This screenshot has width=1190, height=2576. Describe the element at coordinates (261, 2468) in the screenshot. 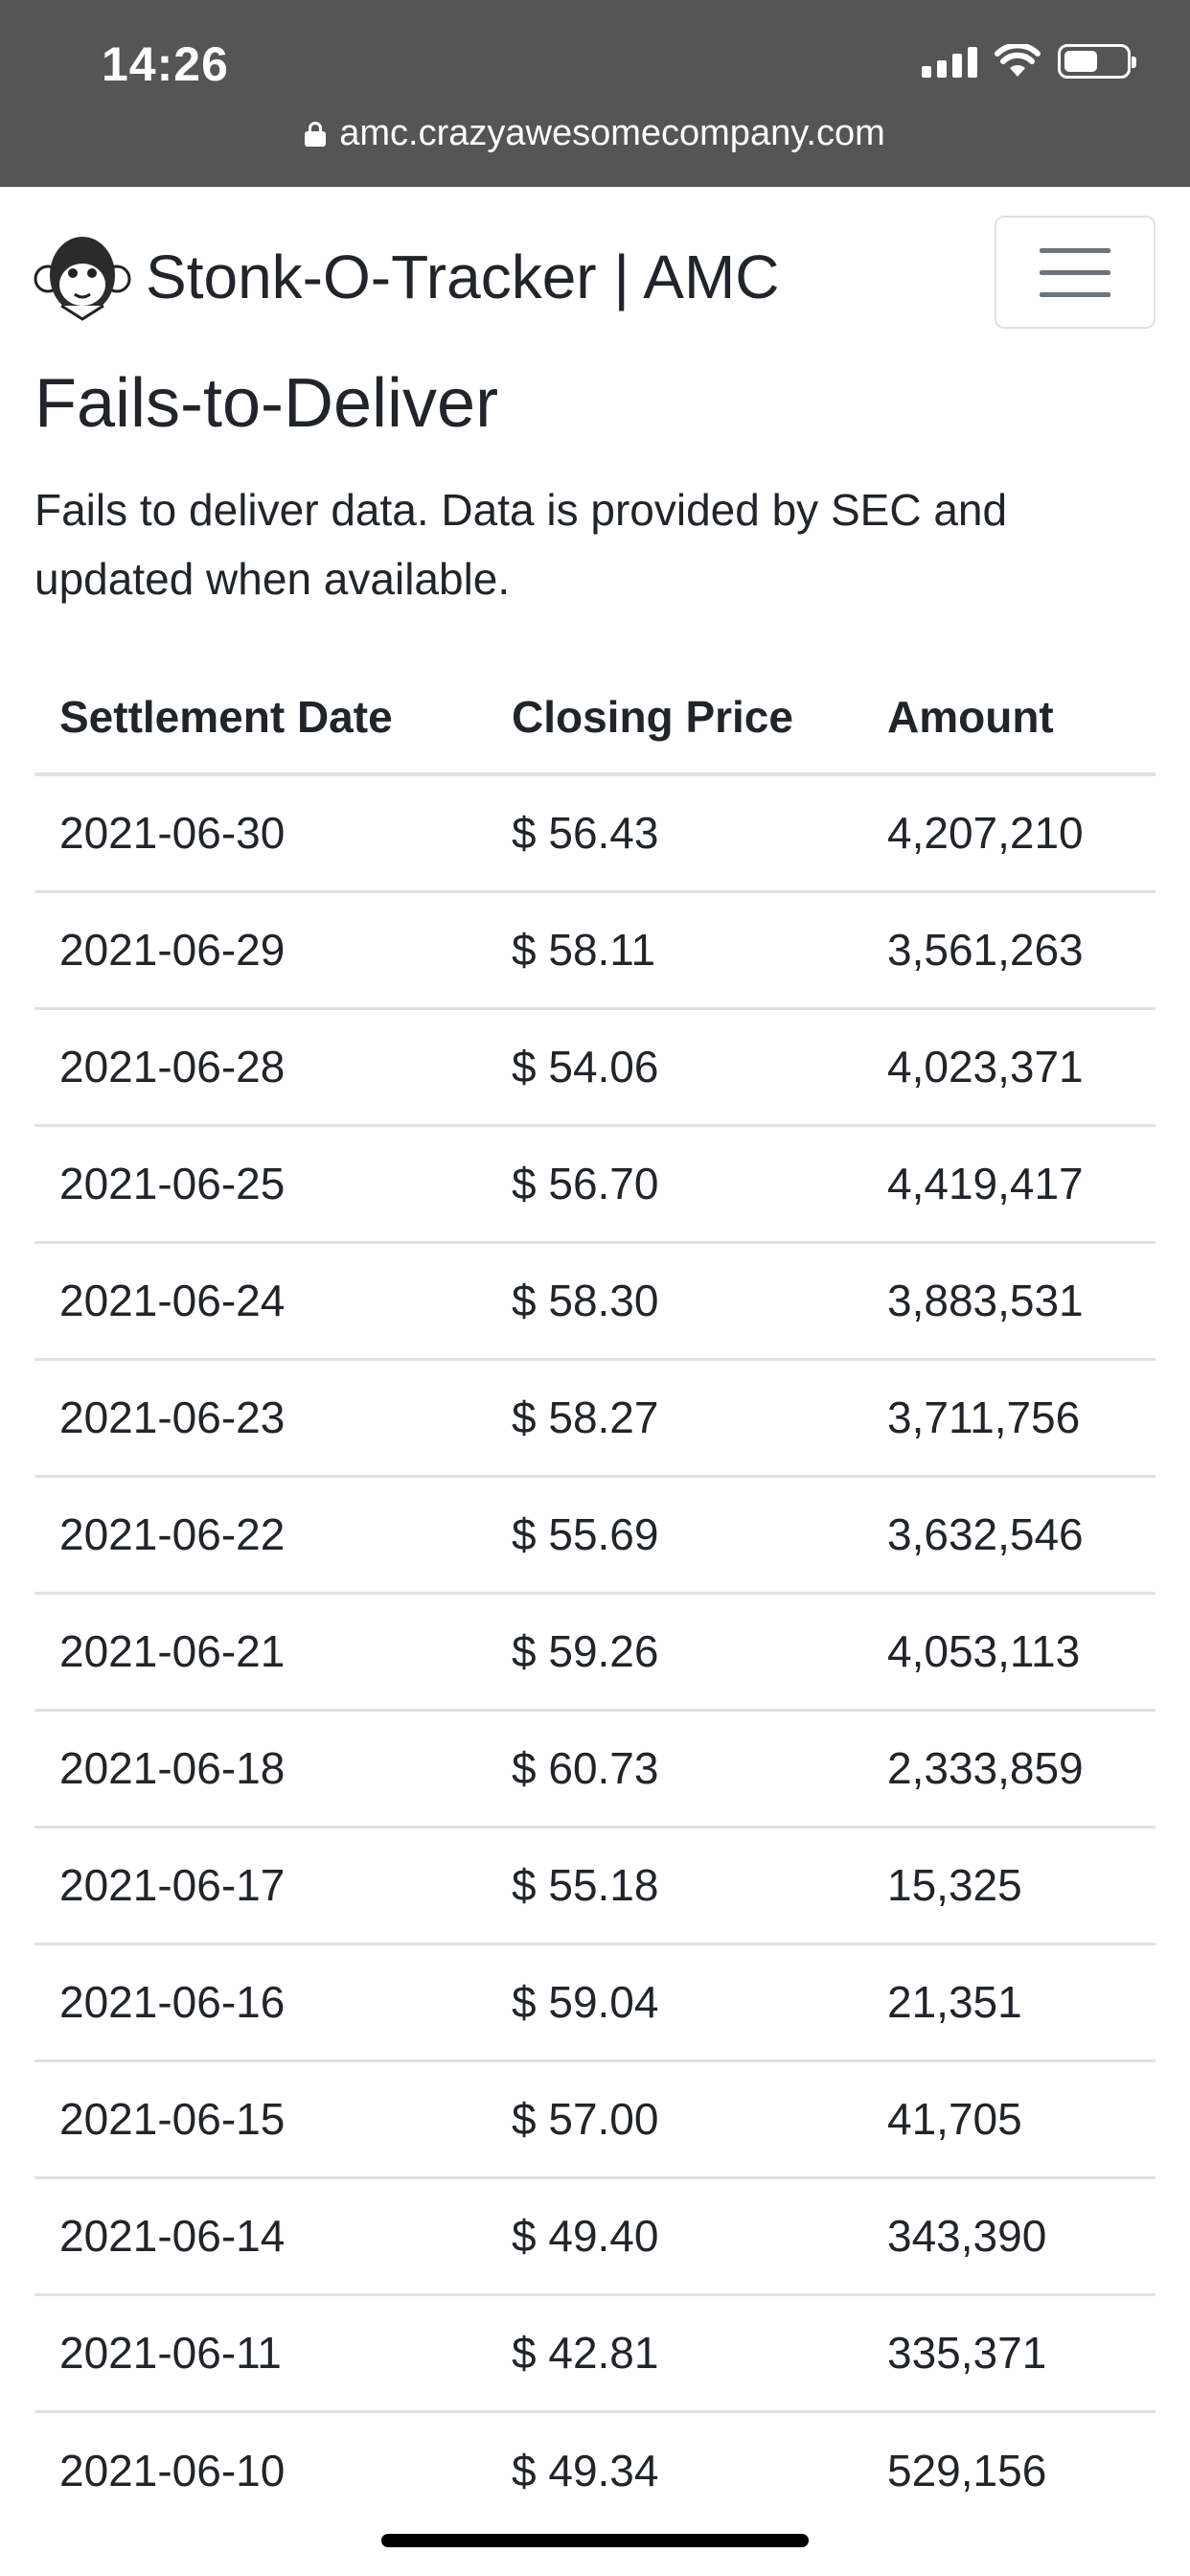

I see `cell-settlement-date: 2021-06-10` at that location.